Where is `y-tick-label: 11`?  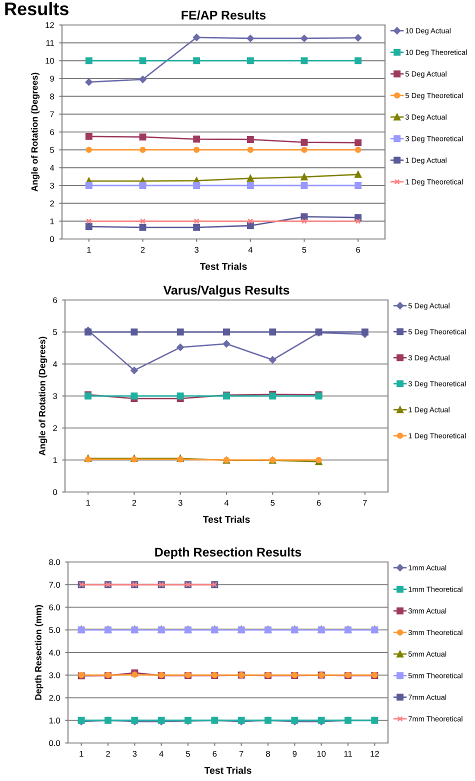
y-tick-label: 11 is located at coordinates (50, 43).